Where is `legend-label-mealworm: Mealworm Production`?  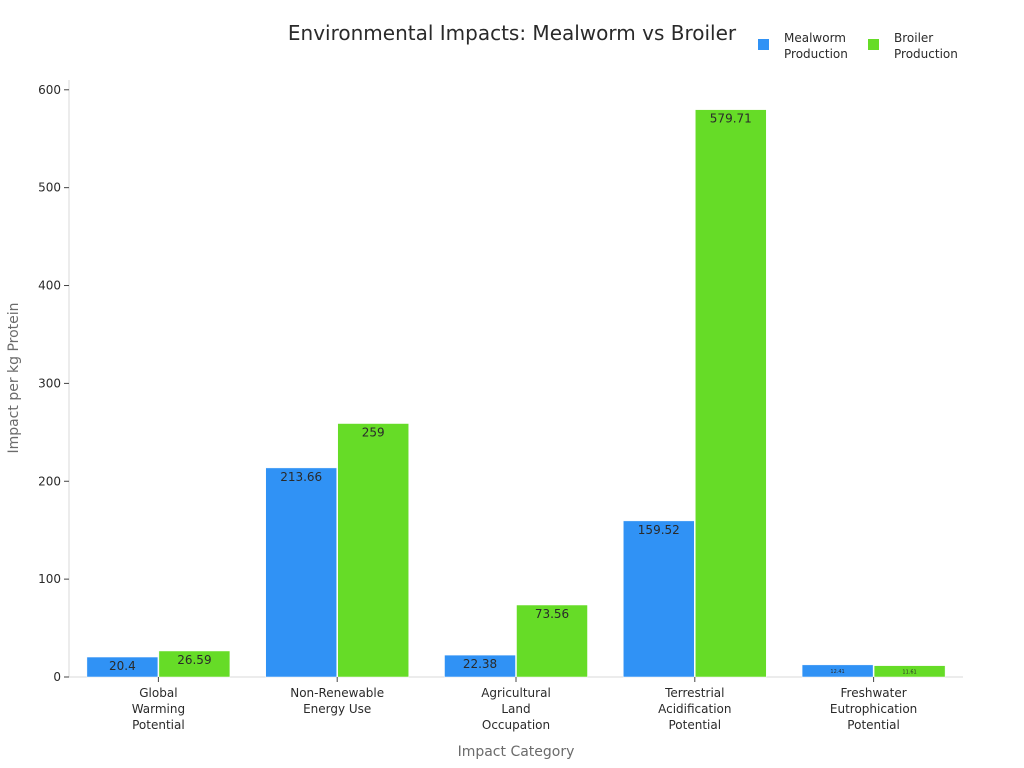
legend-label-mealworm: Mealworm Production is located at coordinates (816, 46).